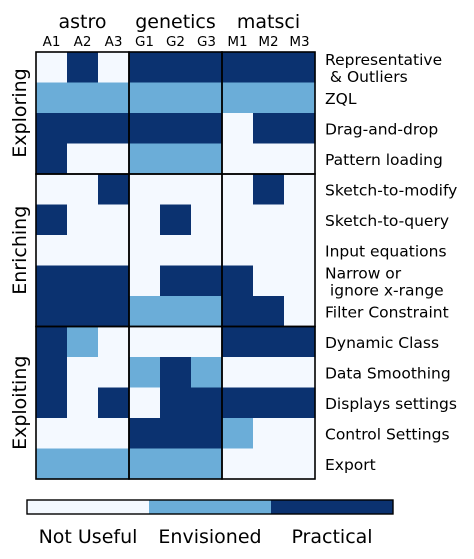  What do you see at coordinates (387, 312) in the screenshot?
I see `feature-label: Filter Constraint` at bounding box center [387, 312].